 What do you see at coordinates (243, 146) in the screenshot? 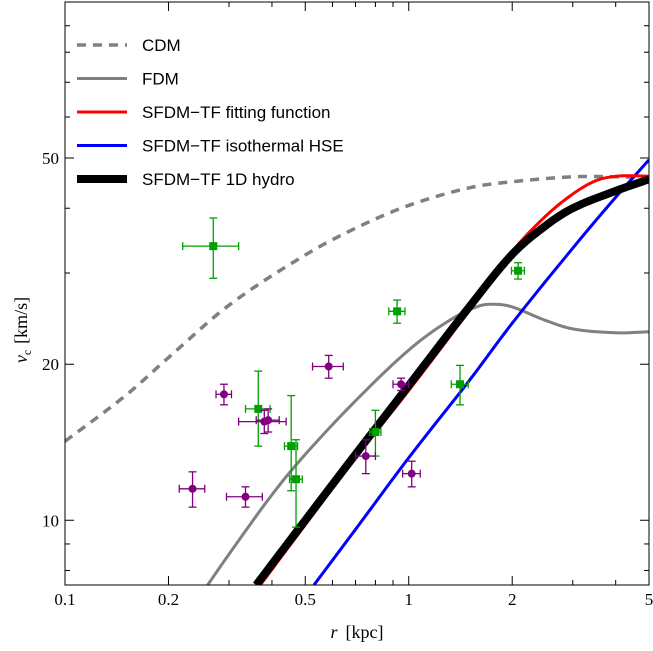
I see `legend-label: SFDM−TF isothermal HSE` at bounding box center [243, 146].